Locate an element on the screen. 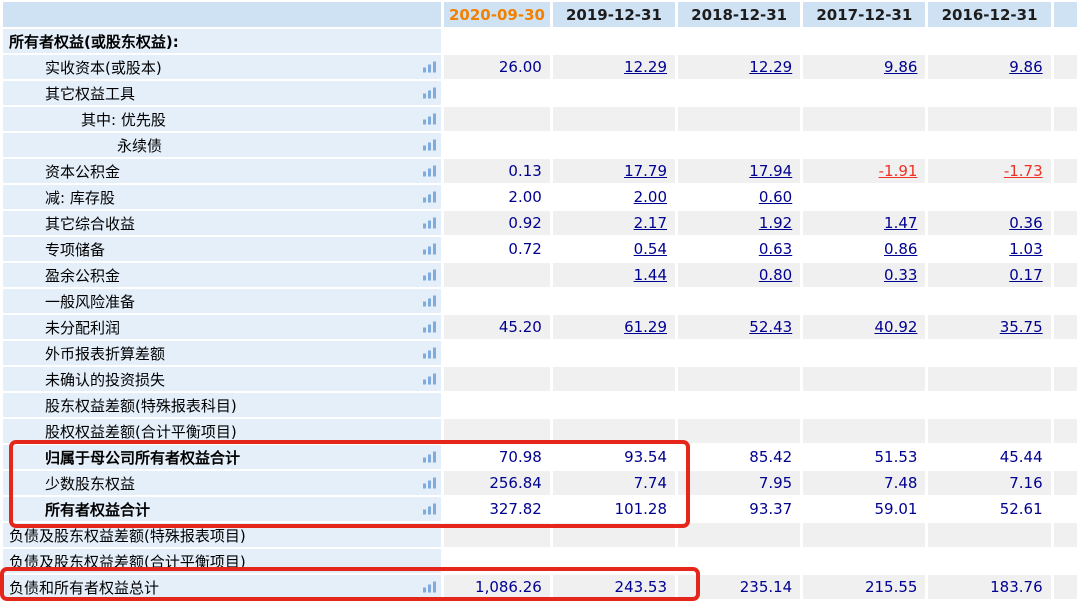  value-cell: 235.14 is located at coordinates (739, 587).